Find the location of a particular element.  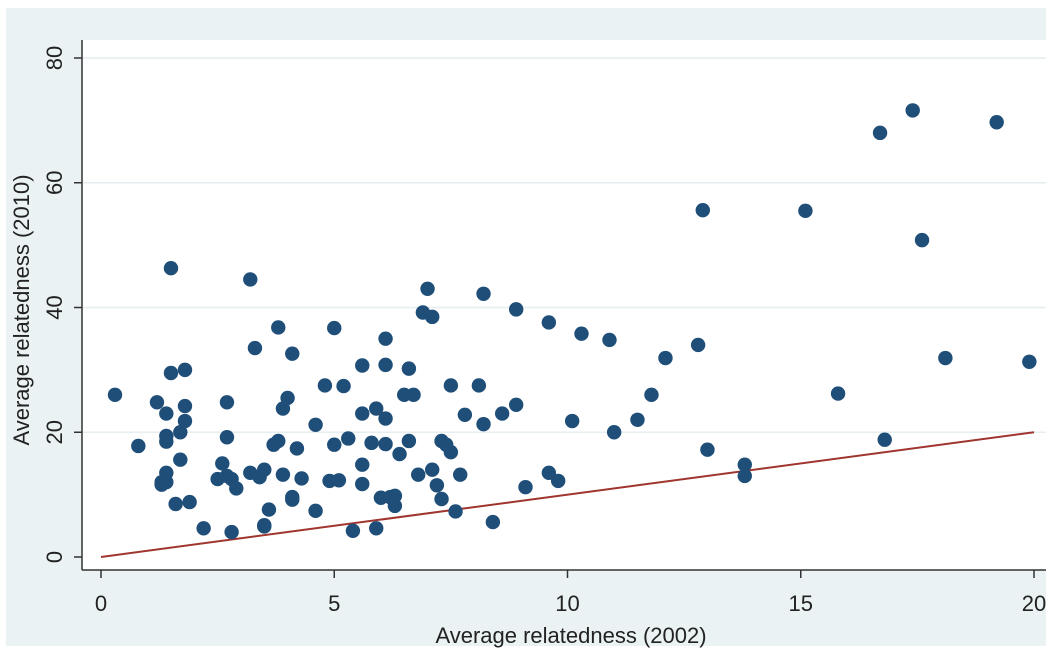

y-tick-label: 40 is located at coordinates (54, 307).